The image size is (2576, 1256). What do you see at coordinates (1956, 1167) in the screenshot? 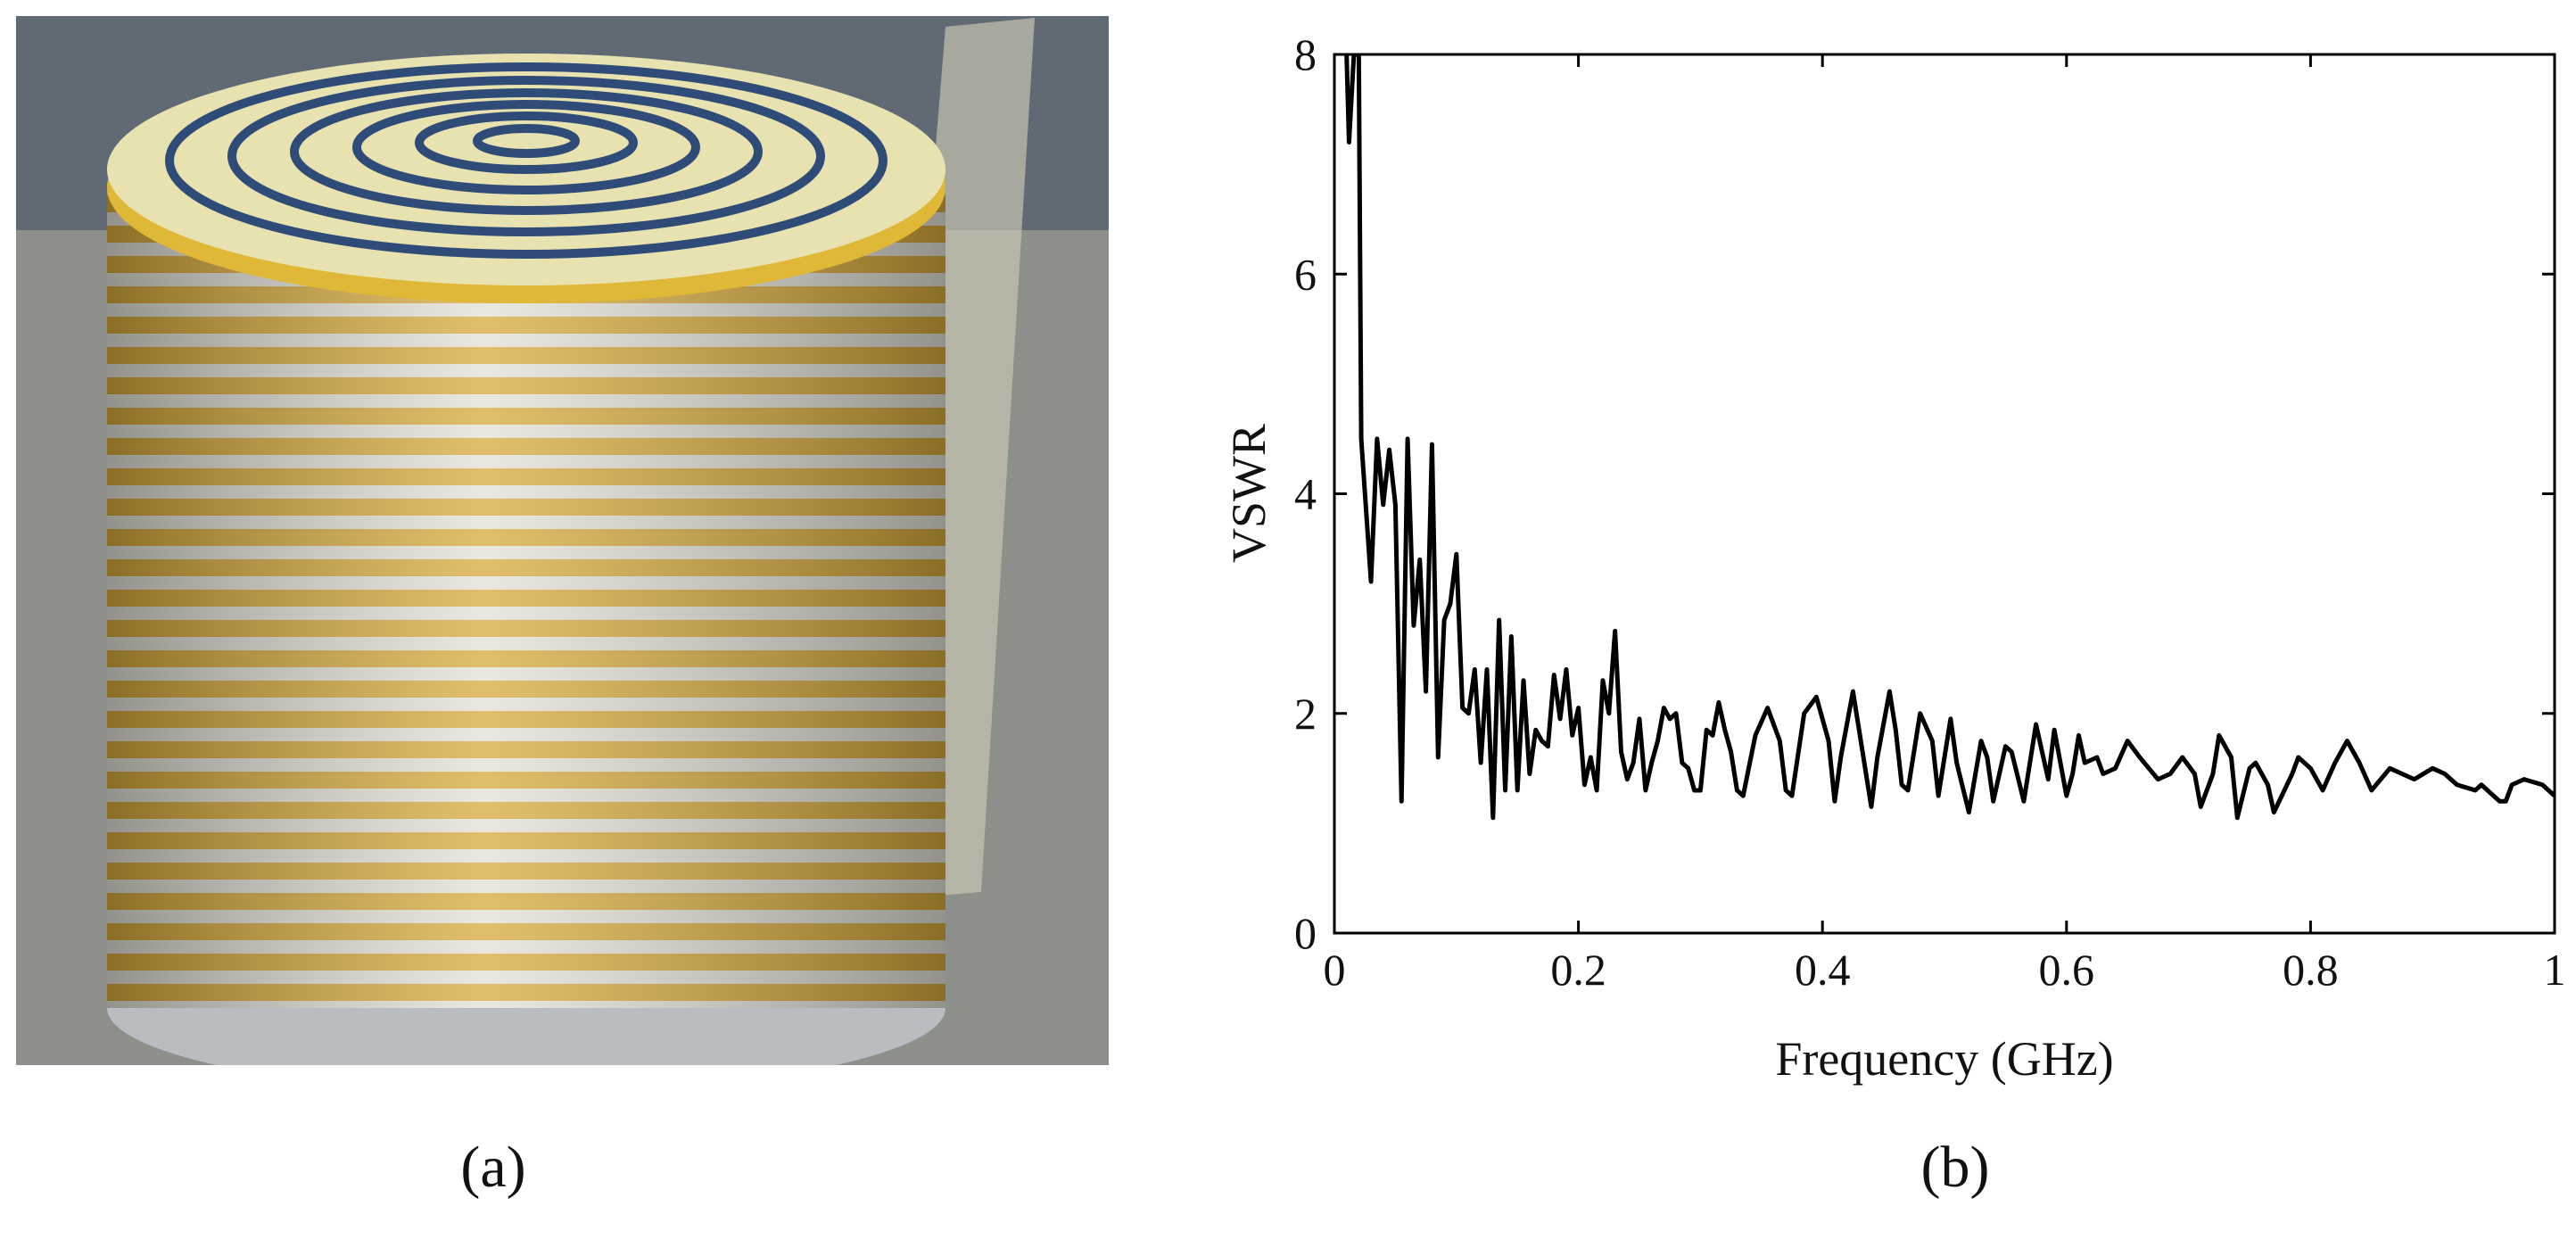
I see `panel-label: (b)` at bounding box center [1956, 1167].